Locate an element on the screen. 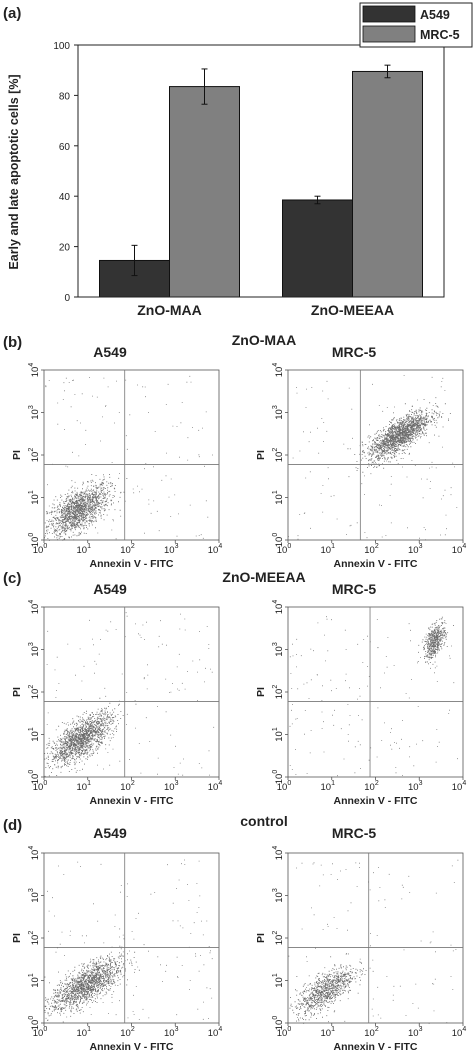  panel-label-a: (a) is located at coordinates (12, 13).